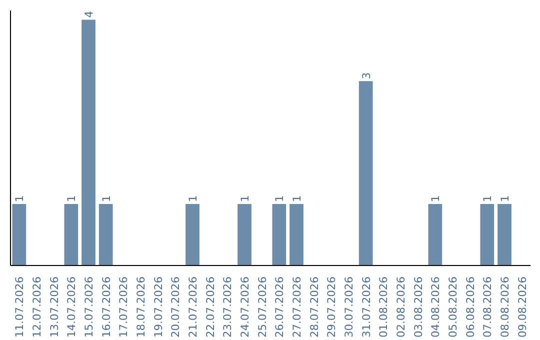  Describe the element at coordinates (158, 307) in the screenshot. I see `x-tick-label: 19.07.2026` at that location.